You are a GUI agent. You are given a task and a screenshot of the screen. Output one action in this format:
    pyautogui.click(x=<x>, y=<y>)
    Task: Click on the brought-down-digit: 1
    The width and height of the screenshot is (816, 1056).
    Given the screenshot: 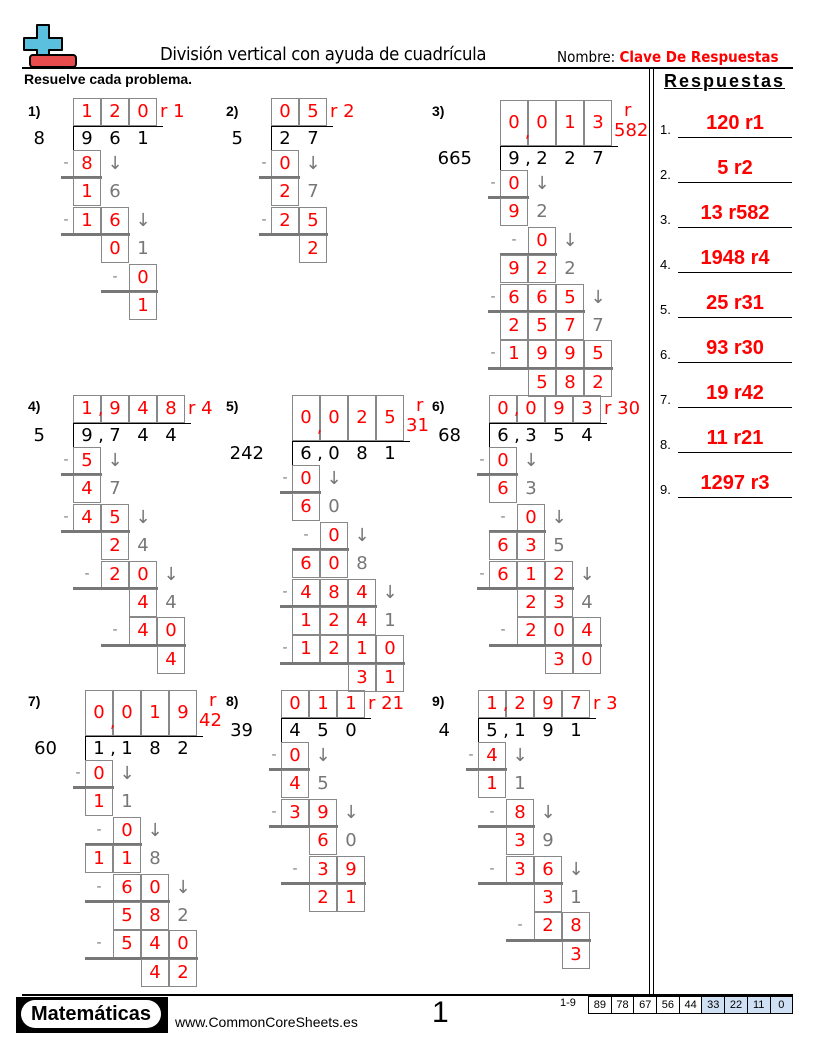 What is the action you would take?
    pyautogui.click(x=143, y=249)
    